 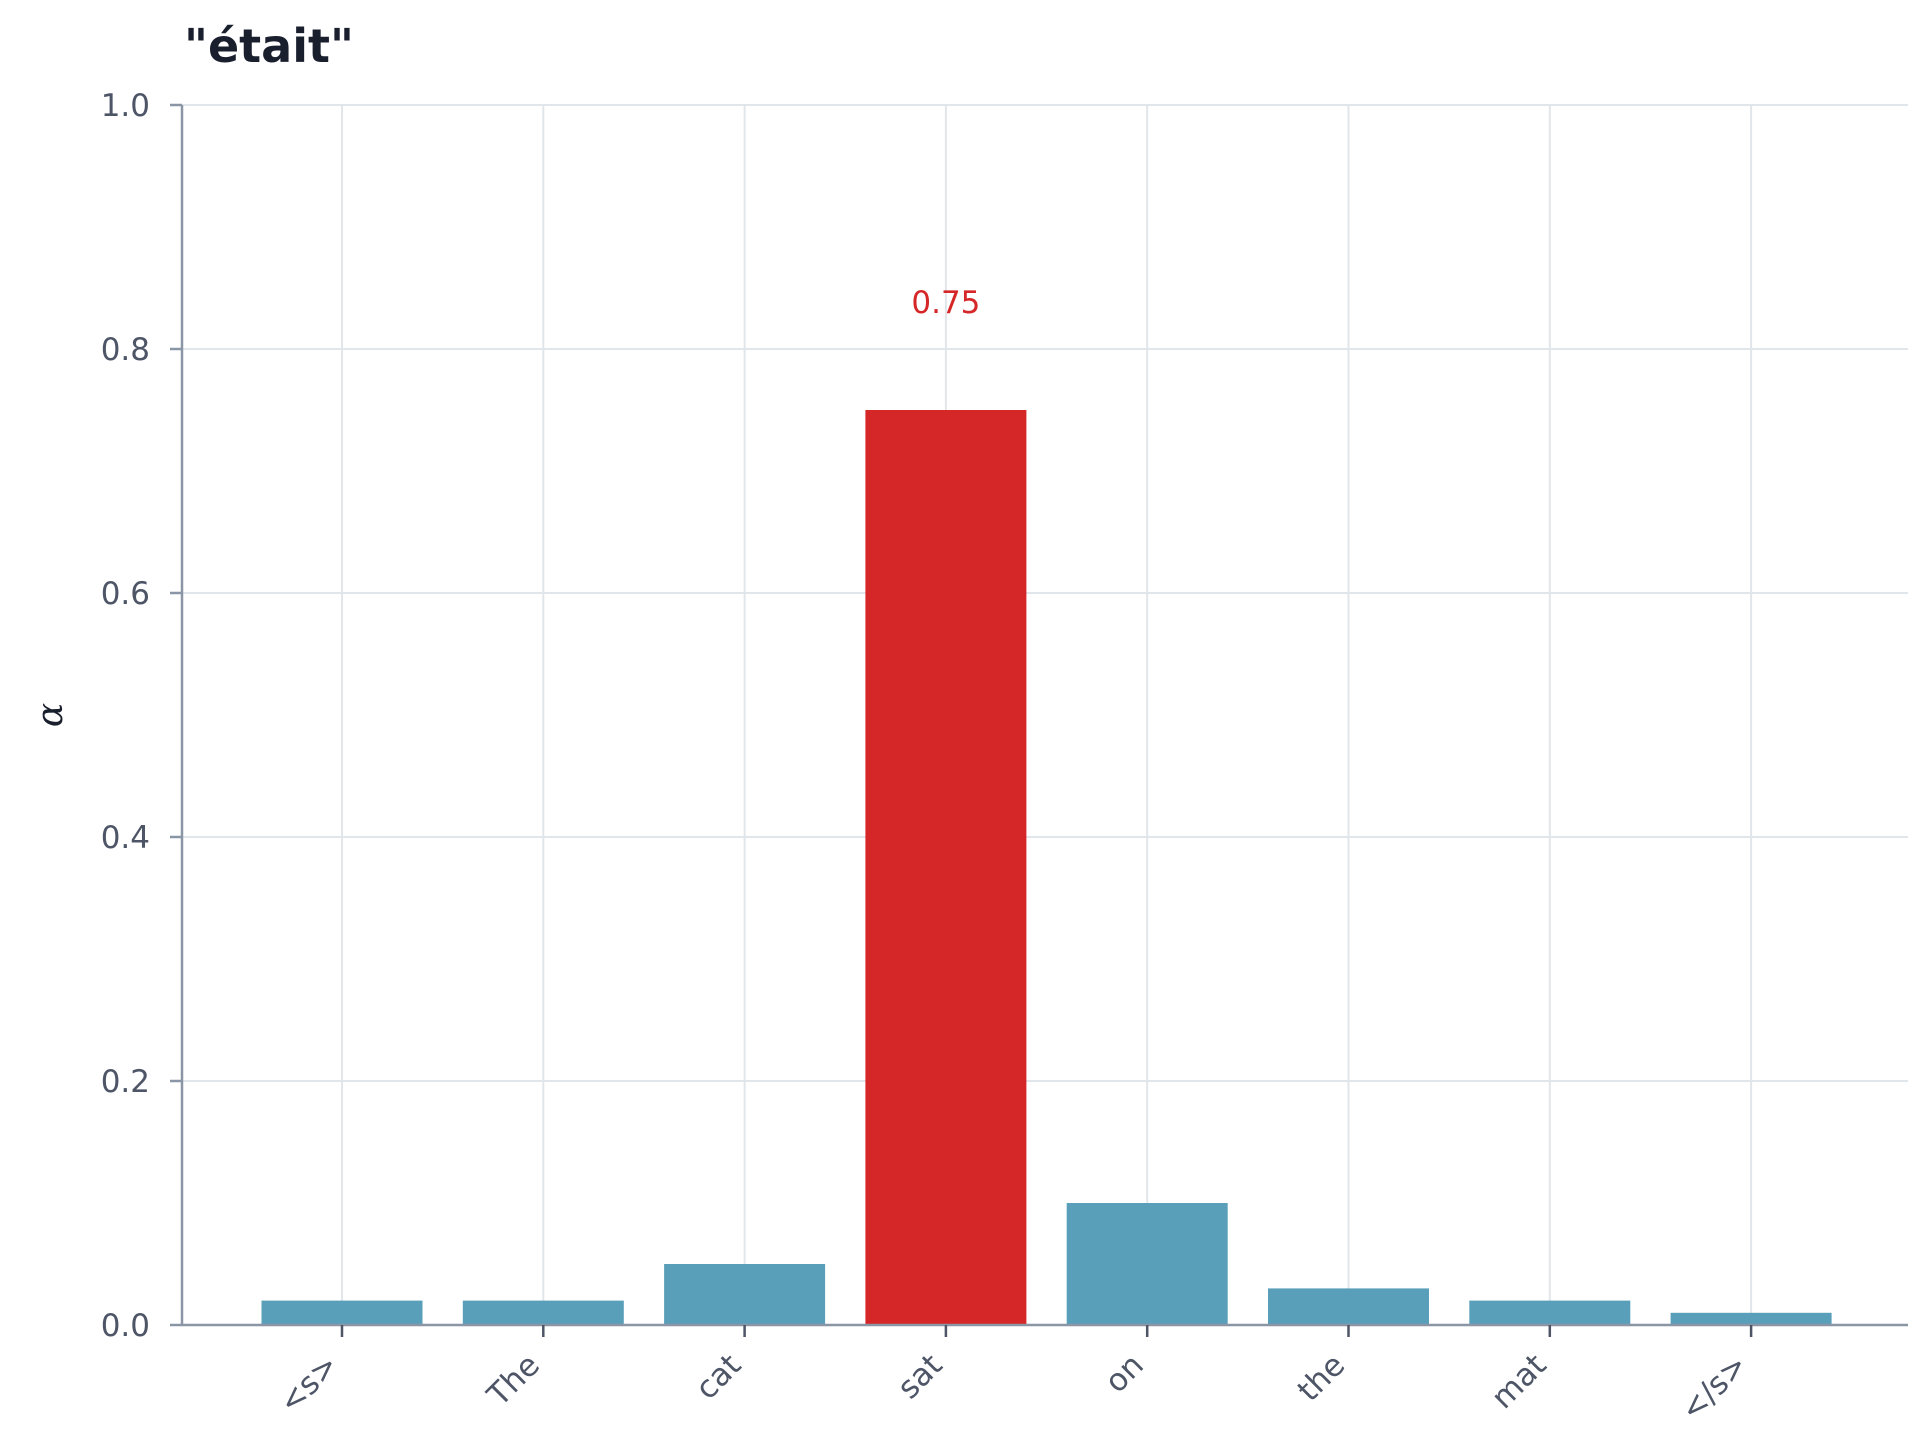 I want to click on bar-highlighted, so click(x=946, y=867).